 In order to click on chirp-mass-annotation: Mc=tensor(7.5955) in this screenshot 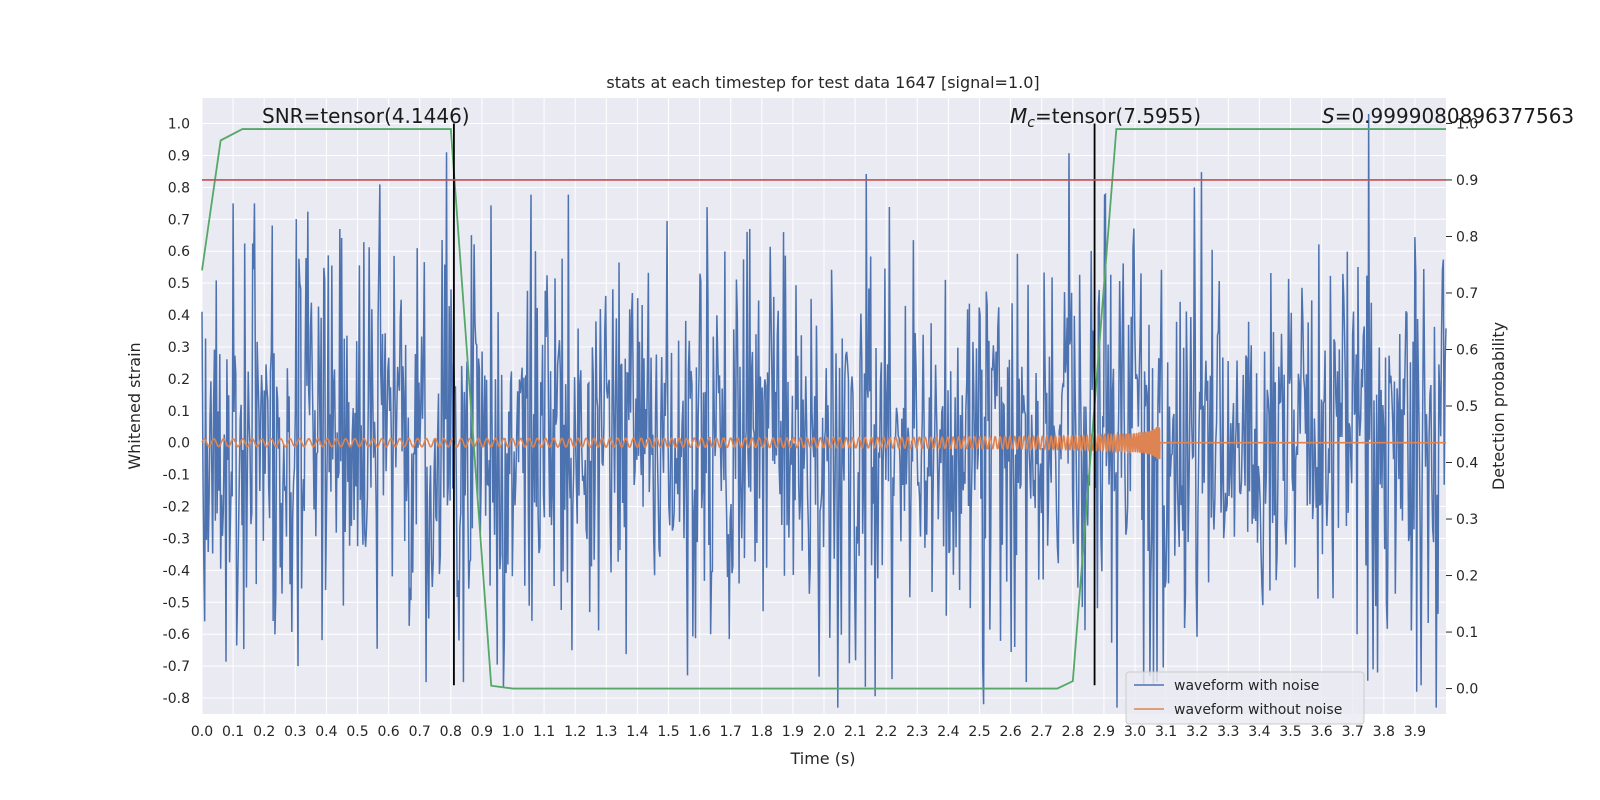, I will do `click(1105, 117)`.